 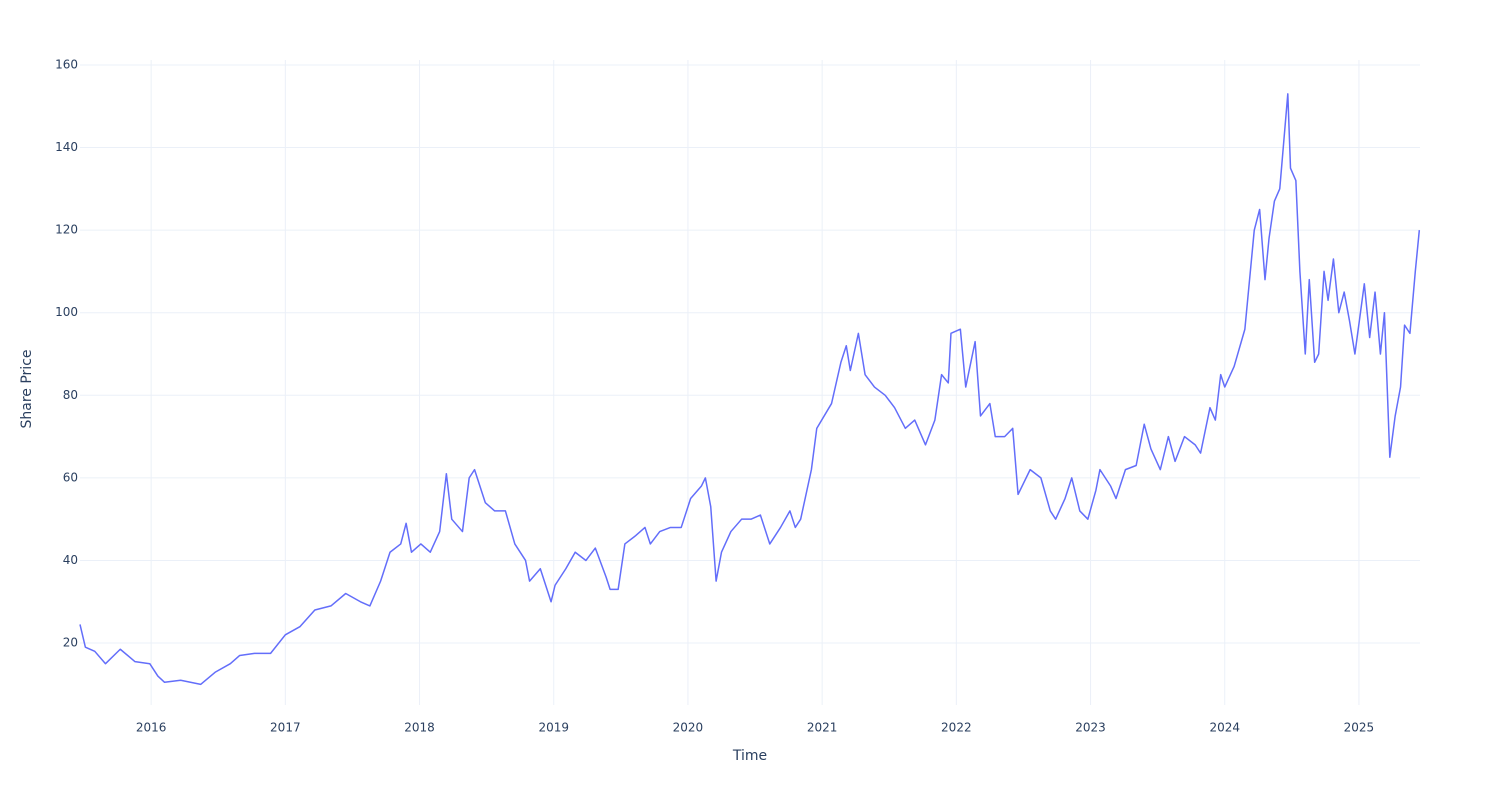 What do you see at coordinates (285, 728) in the screenshot?
I see `x-tick-label: 2017` at bounding box center [285, 728].